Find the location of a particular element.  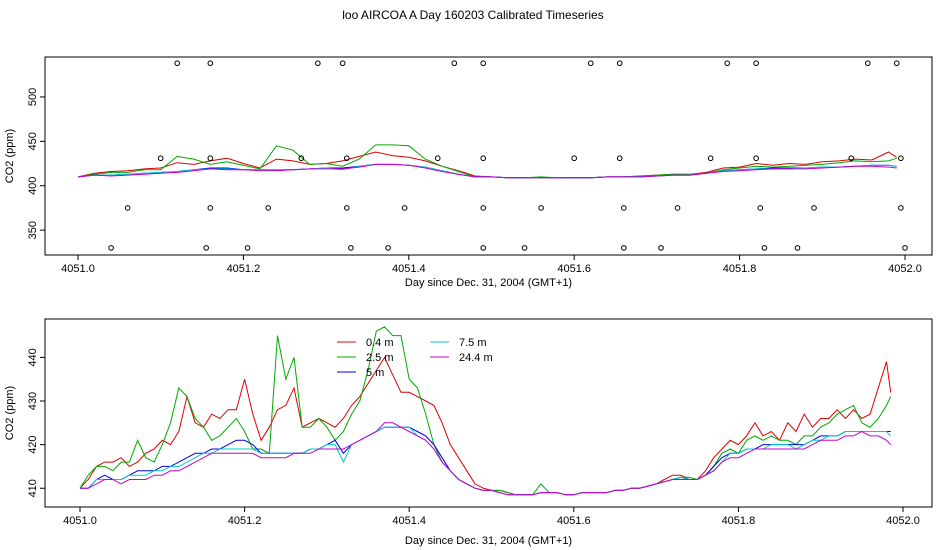

series-line-5-m is located at coordinates (487, 171).